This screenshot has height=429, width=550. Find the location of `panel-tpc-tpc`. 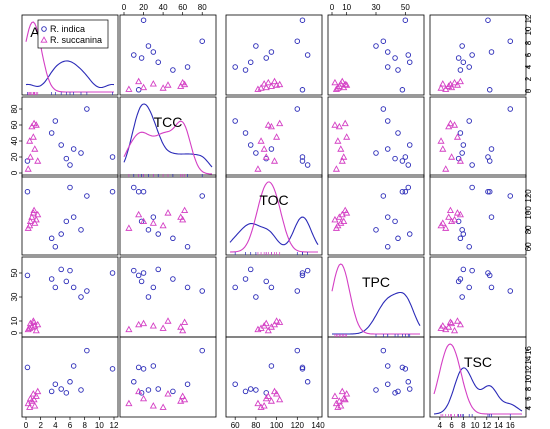

panel-tpc-tpc is located at coordinates (376, 297).